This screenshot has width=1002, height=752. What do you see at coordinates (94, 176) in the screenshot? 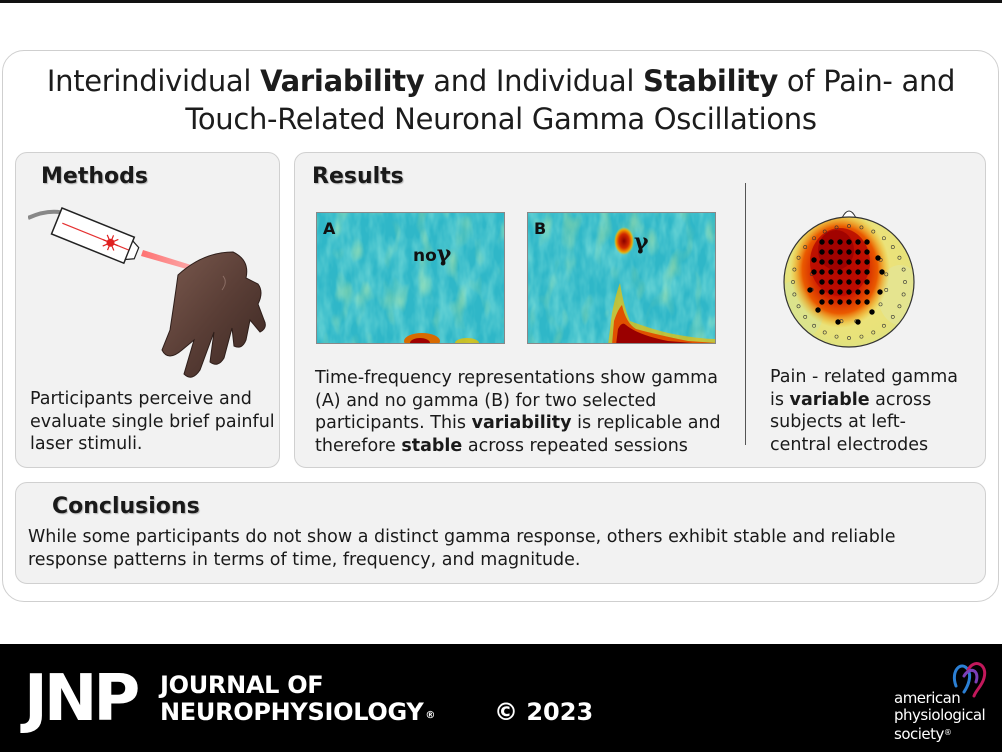
I see `methods-heading: Methods` at bounding box center [94, 176].